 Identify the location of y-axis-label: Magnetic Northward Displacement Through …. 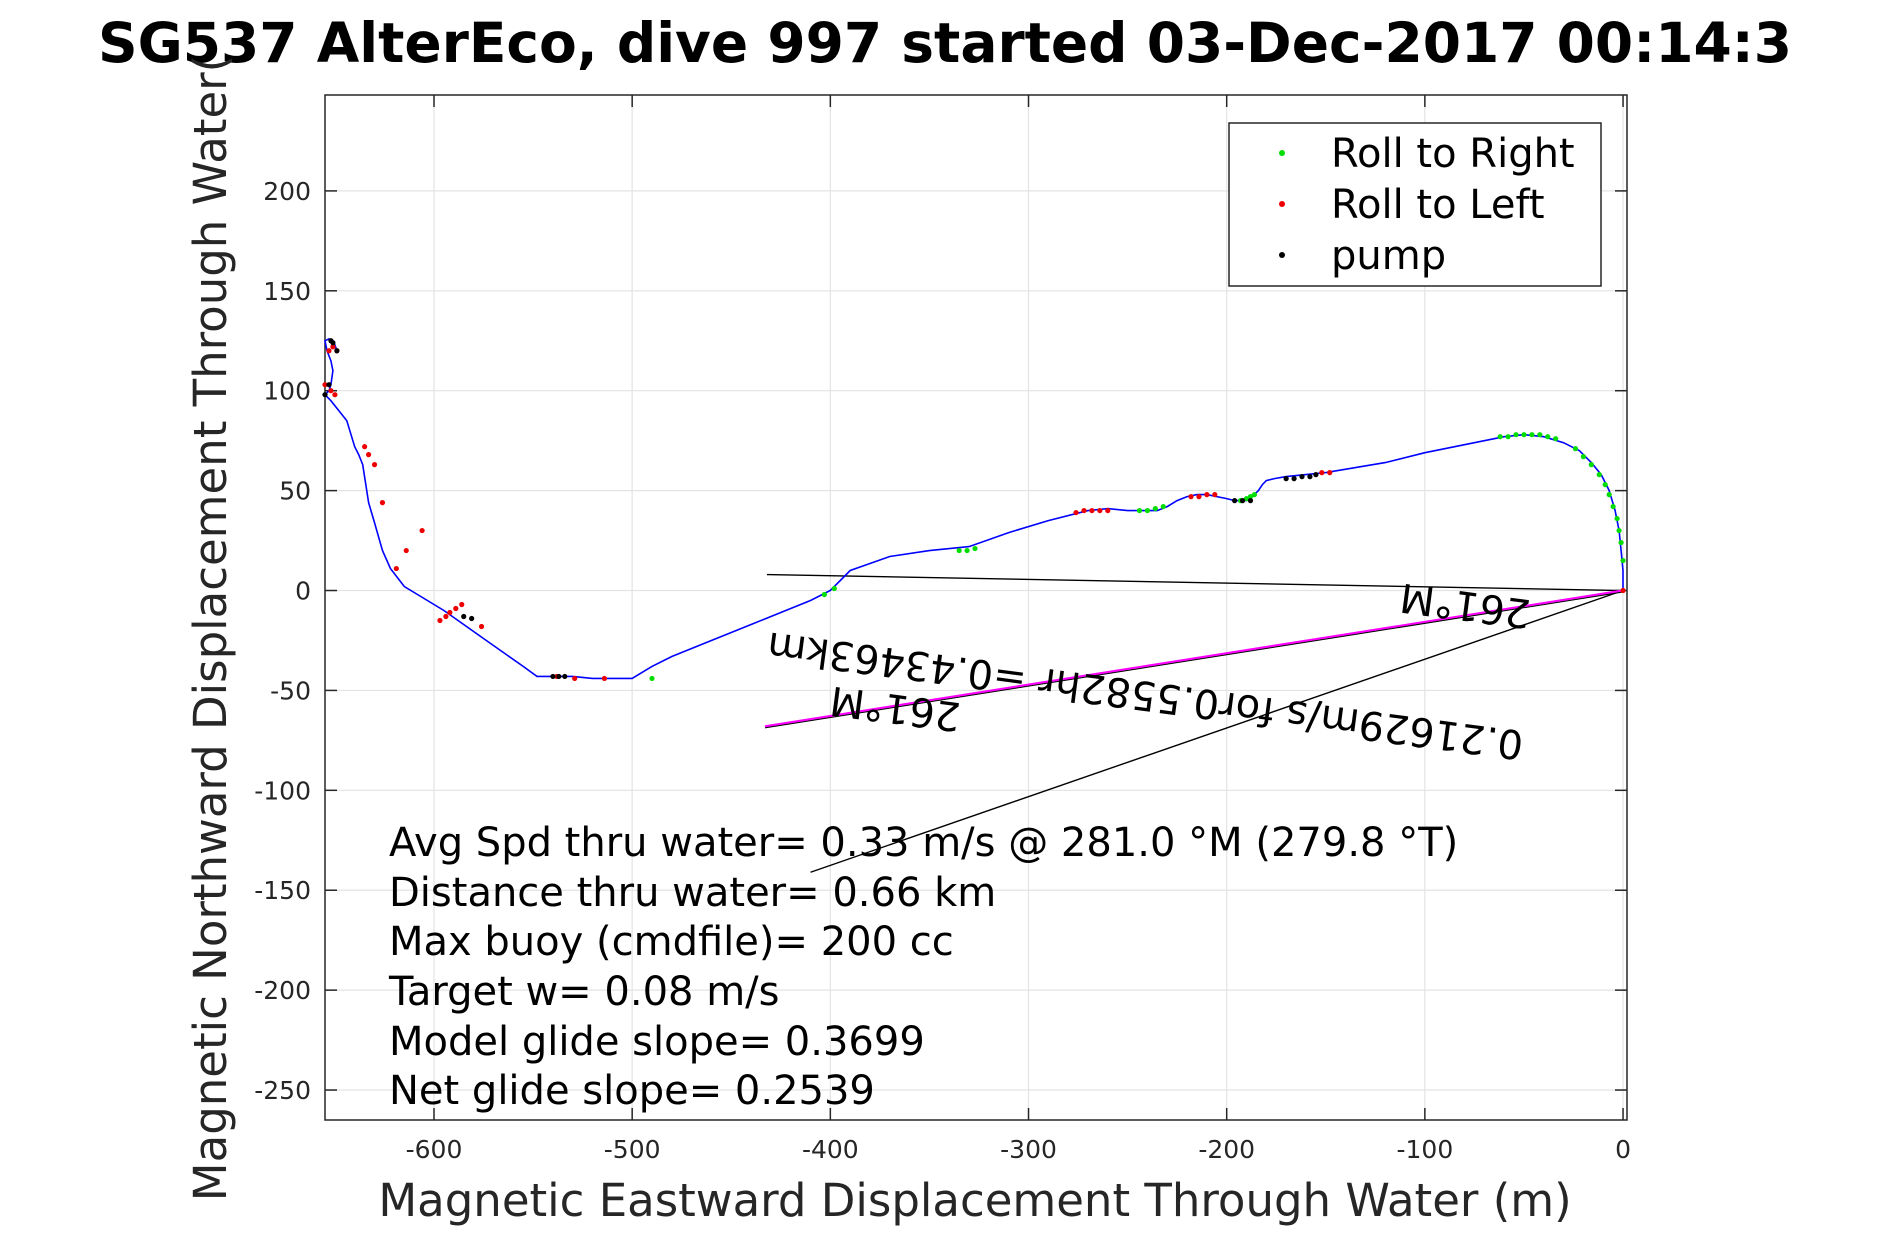
(210, 628).